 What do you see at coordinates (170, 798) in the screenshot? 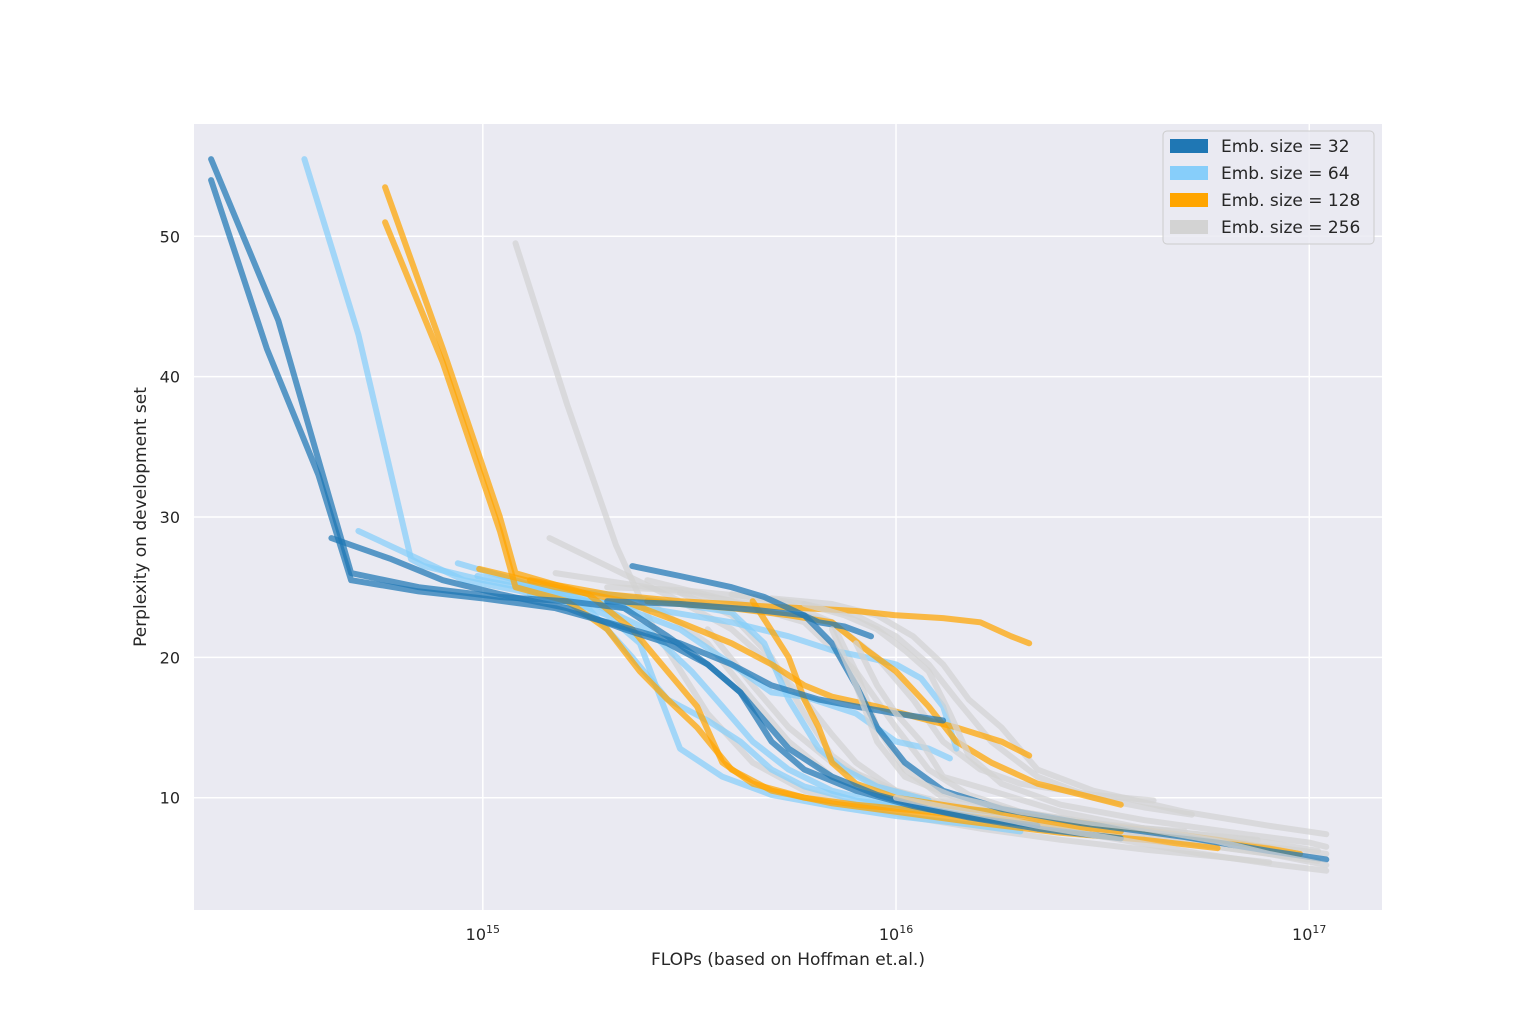
I see `y-tick-label: 10` at bounding box center [170, 798].